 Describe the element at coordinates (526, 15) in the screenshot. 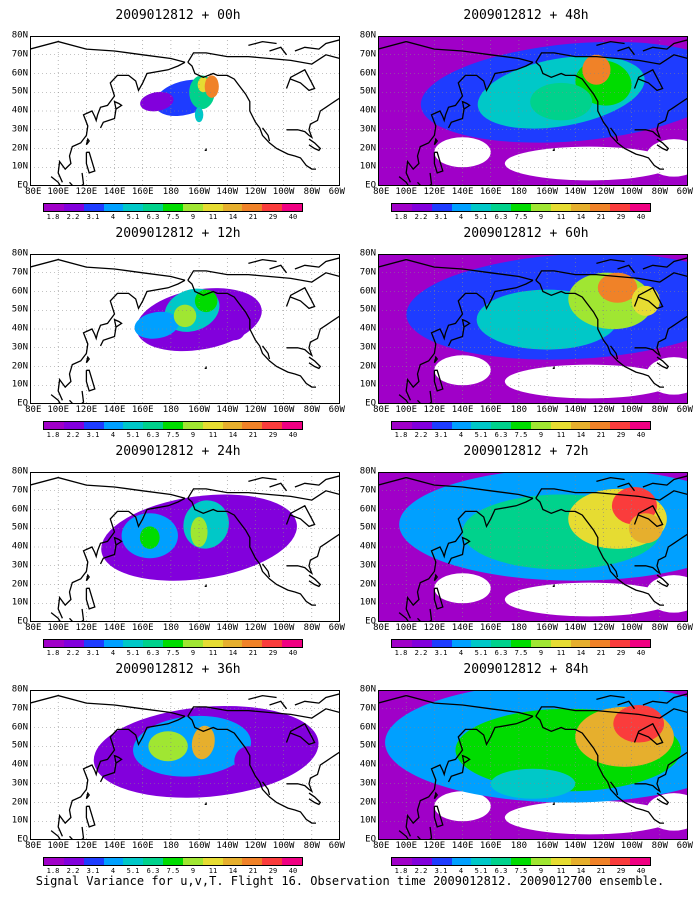

I see `panel-title: 2009012812 + 48h` at that location.